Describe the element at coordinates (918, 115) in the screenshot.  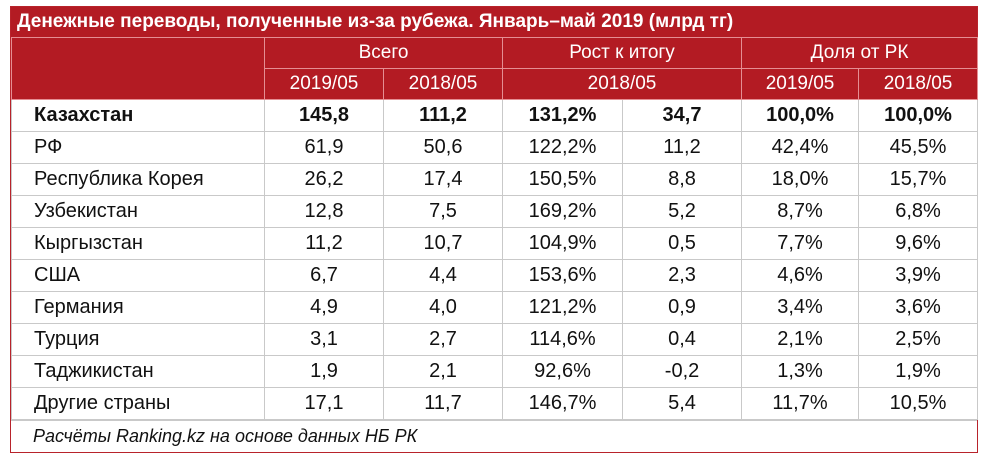
I see `share-2018-cell: 100,0%` at that location.